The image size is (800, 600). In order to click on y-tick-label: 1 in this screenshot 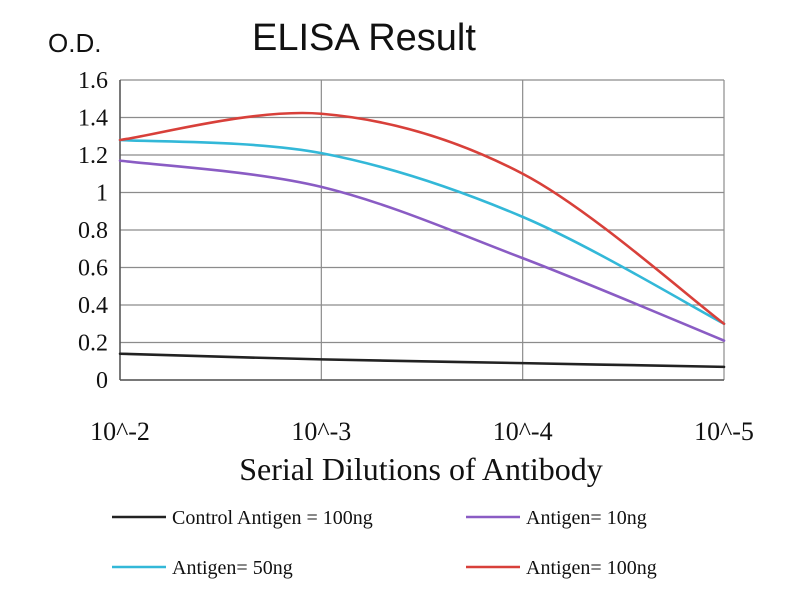, I will do `click(102, 194)`.